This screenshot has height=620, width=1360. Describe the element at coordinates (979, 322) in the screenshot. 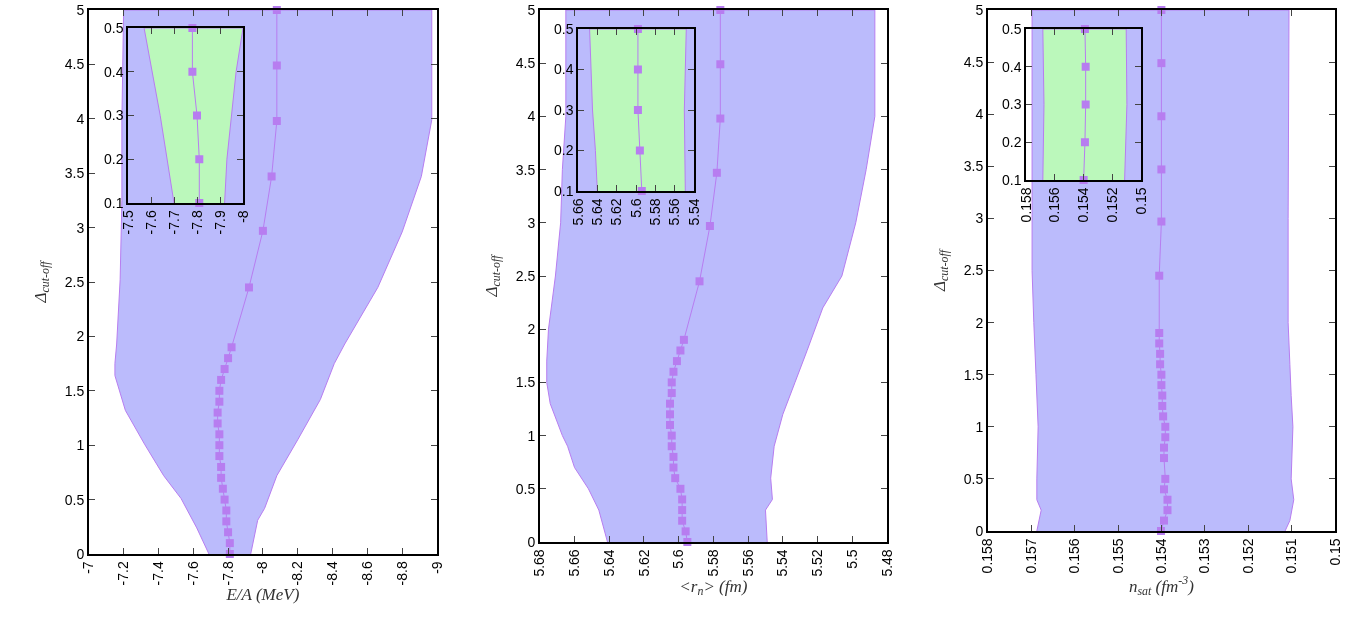

I see `y-tick-label: 2` at that location.